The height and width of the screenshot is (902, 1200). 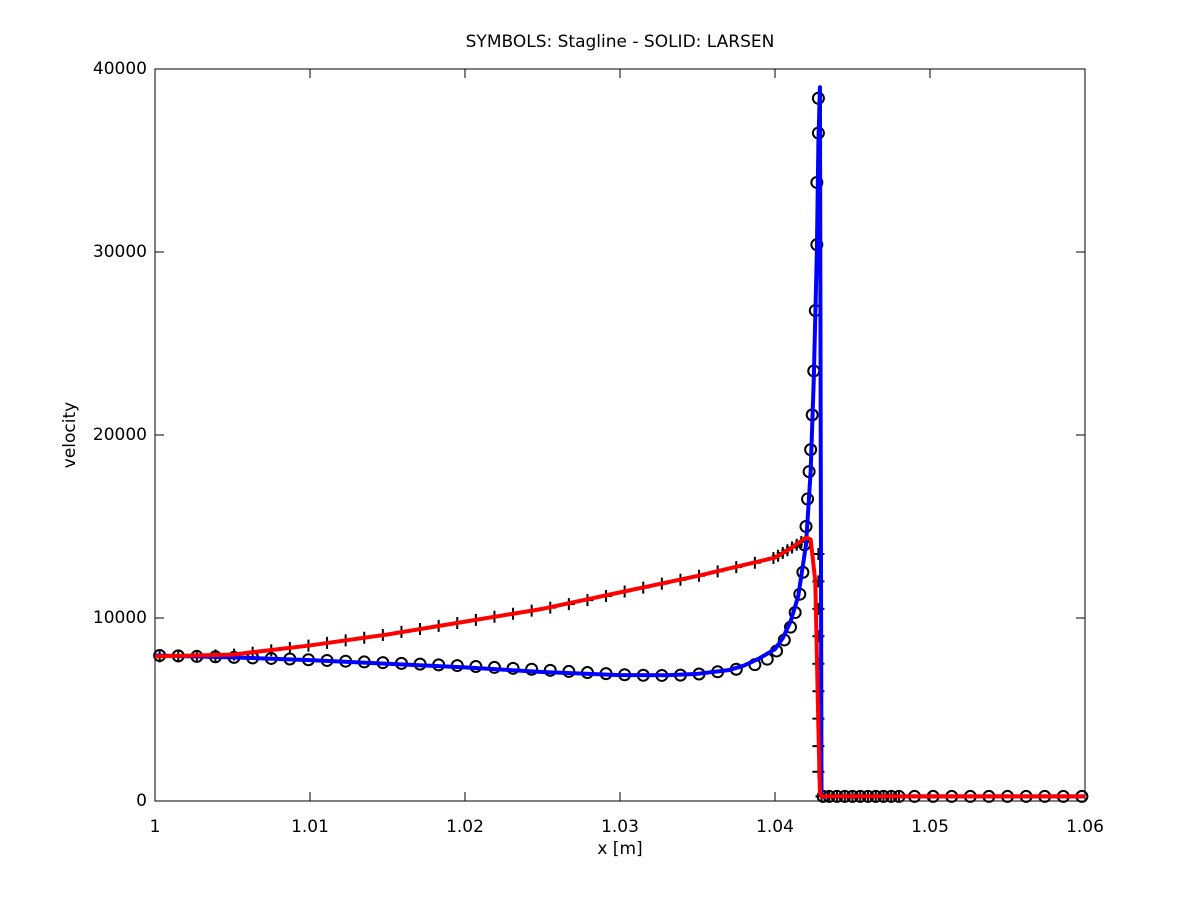 I want to click on x-tick-label: 1.02, so click(x=465, y=827).